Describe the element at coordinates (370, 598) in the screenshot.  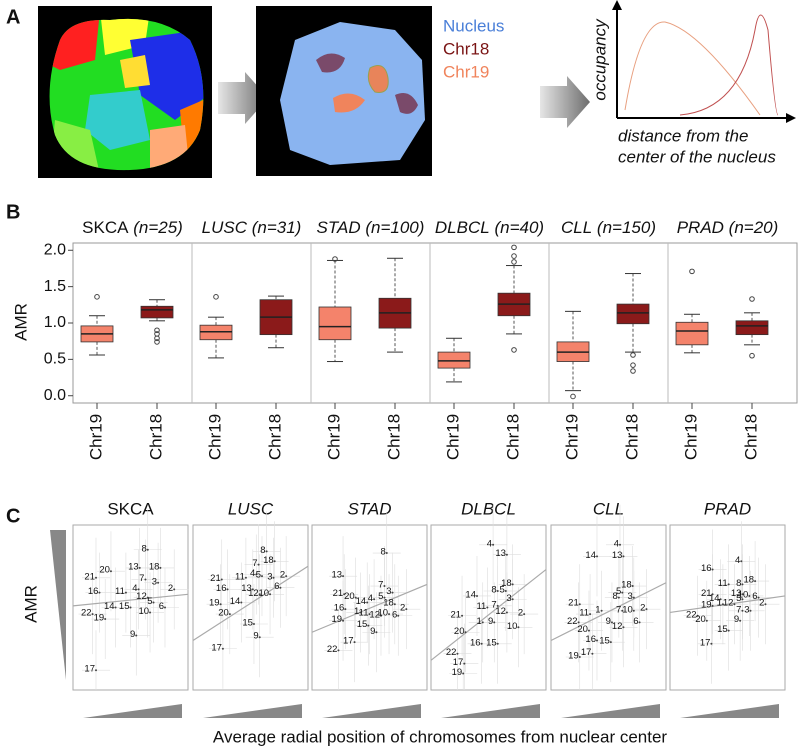
I see `point-label: 4` at that location.